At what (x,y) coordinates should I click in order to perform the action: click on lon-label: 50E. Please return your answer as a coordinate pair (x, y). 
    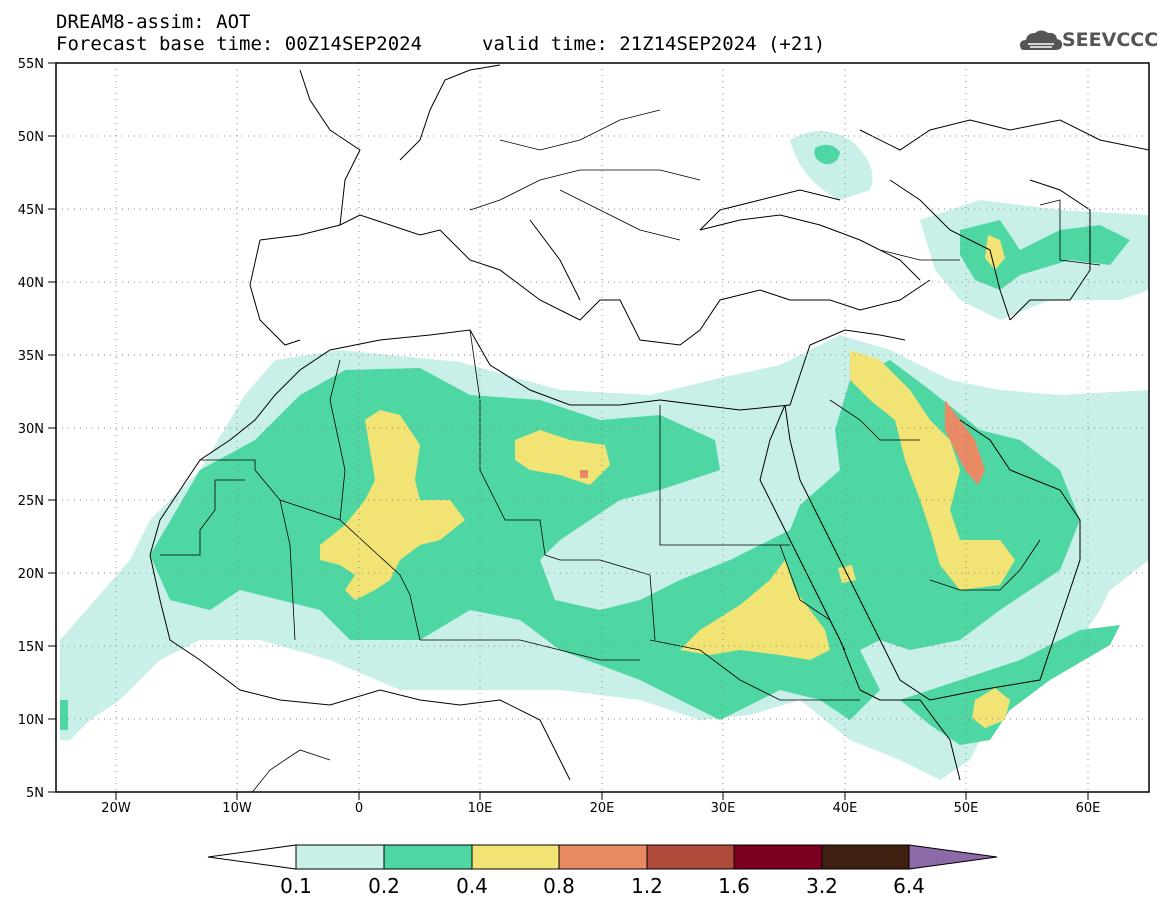
    Looking at the image, I should click on (966, 808).